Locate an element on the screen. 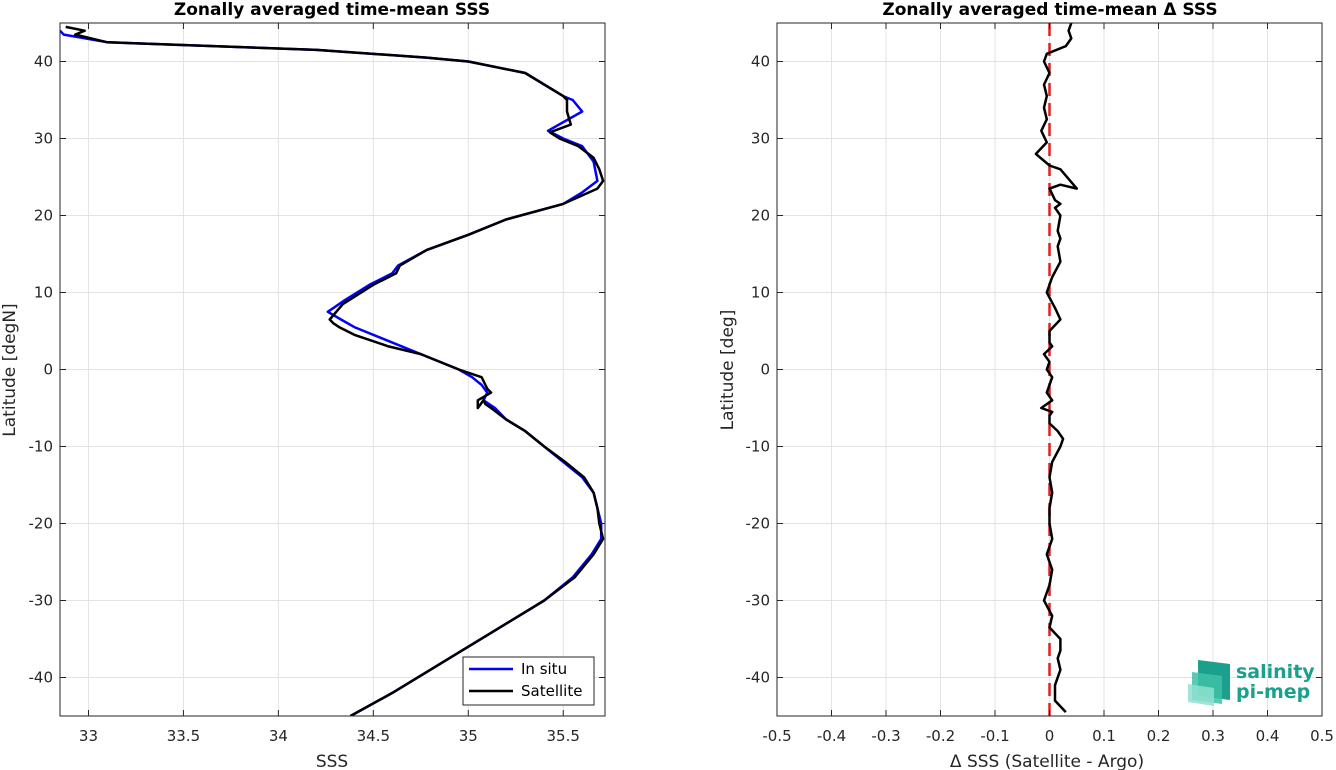 The height and width of the screenshot is (770, 1336). legend-box is located at coordinates (528, 681).